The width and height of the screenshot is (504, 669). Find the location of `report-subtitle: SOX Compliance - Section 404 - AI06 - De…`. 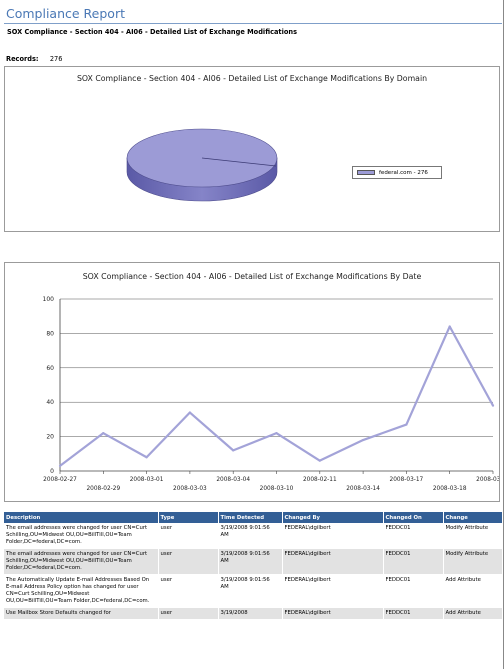

report-subtitle: SOX Compliance - Section 404 - AI06 - De… is located at coordinates (152, 32).